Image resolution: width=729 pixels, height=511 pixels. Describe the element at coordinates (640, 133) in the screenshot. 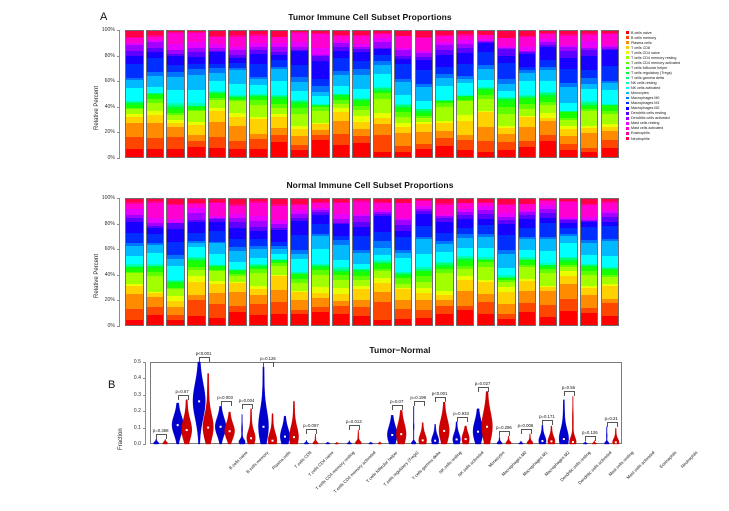

I see `legend-label: Eosinophils` at that location.